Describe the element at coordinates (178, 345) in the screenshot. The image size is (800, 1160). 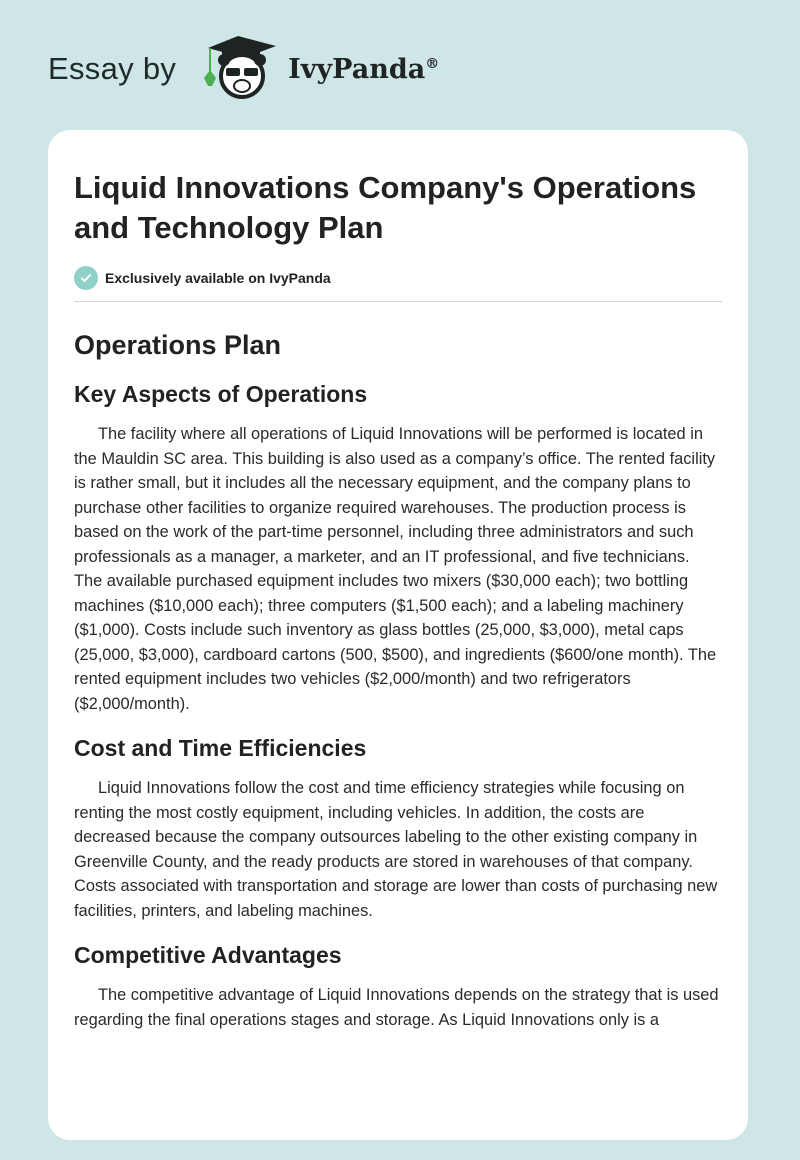
I see `section-heading: Operations Plan` at that location.